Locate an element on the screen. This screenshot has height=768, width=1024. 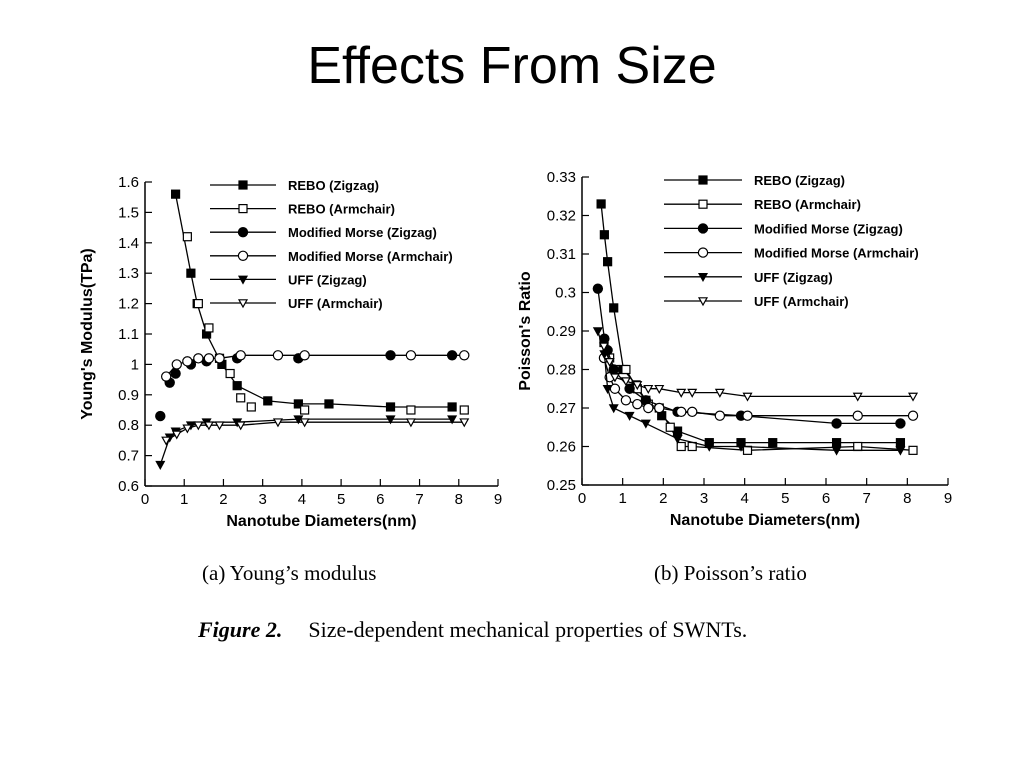
y-tick-label: 0.31 is located at coordinates (561, 254).